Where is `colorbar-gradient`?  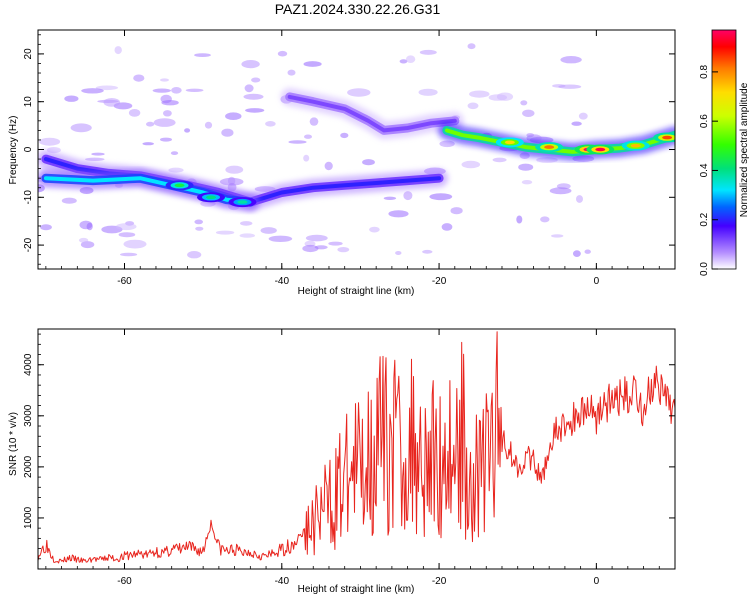 colorbar-gradient is located at coordinates (724, 149).